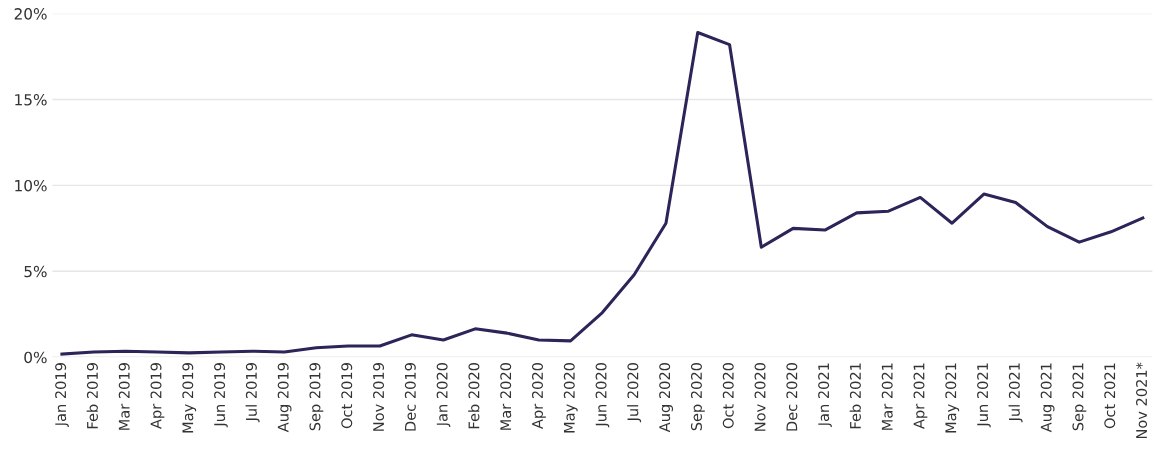 This screenshot has height=455, width=1164. I want to click on x-tick-label: Sep 2019, so click(316, 397).